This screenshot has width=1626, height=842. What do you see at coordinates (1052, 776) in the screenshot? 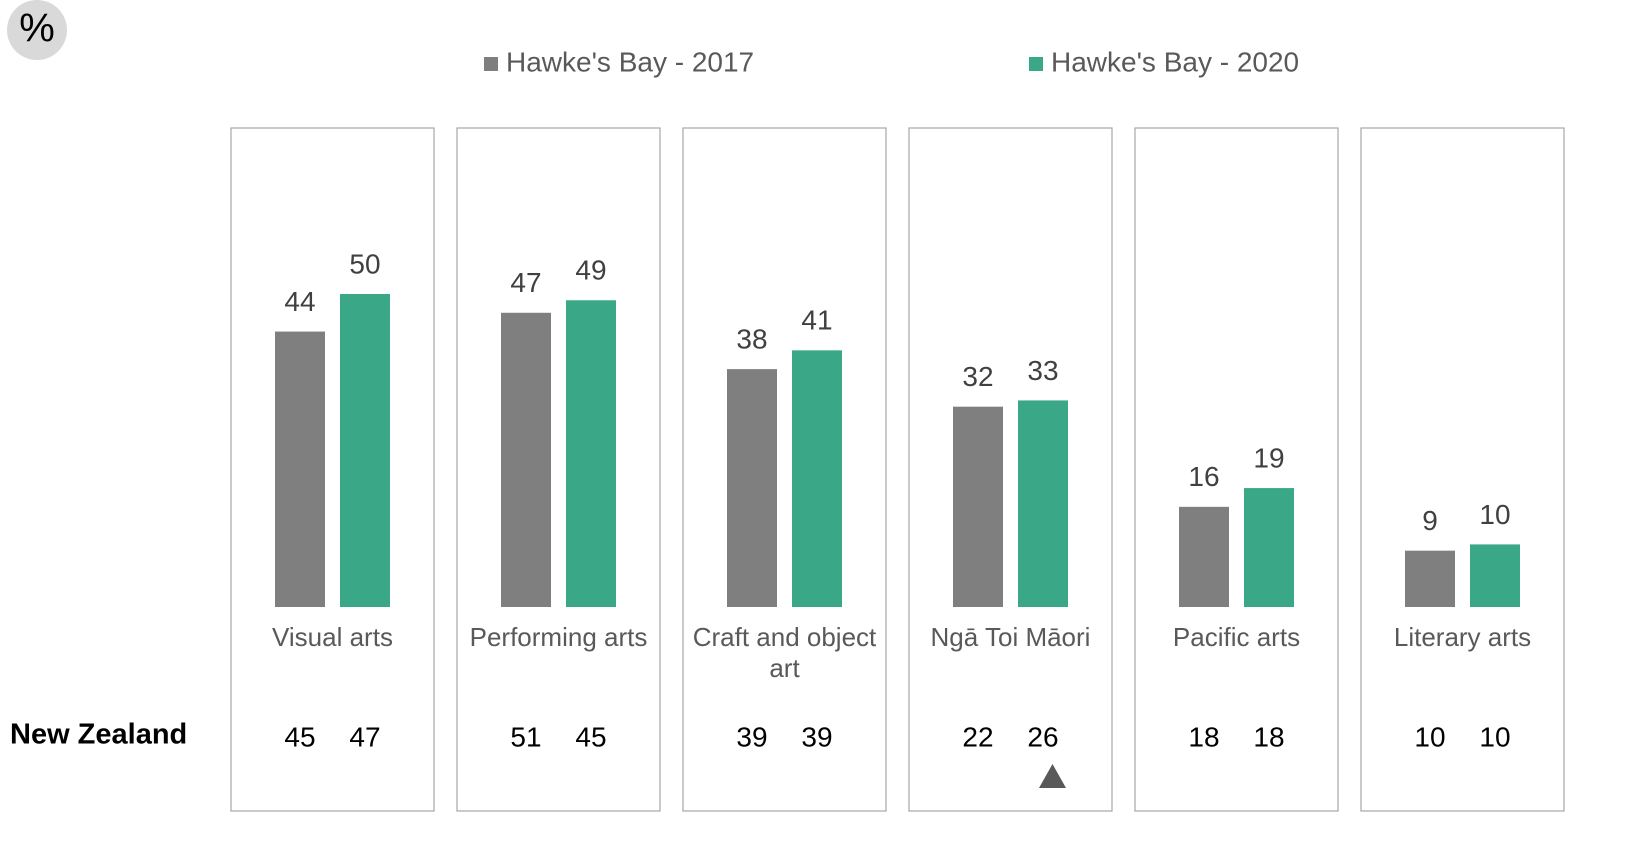
I see `significance-marker` at bounding box center [1052, 776].